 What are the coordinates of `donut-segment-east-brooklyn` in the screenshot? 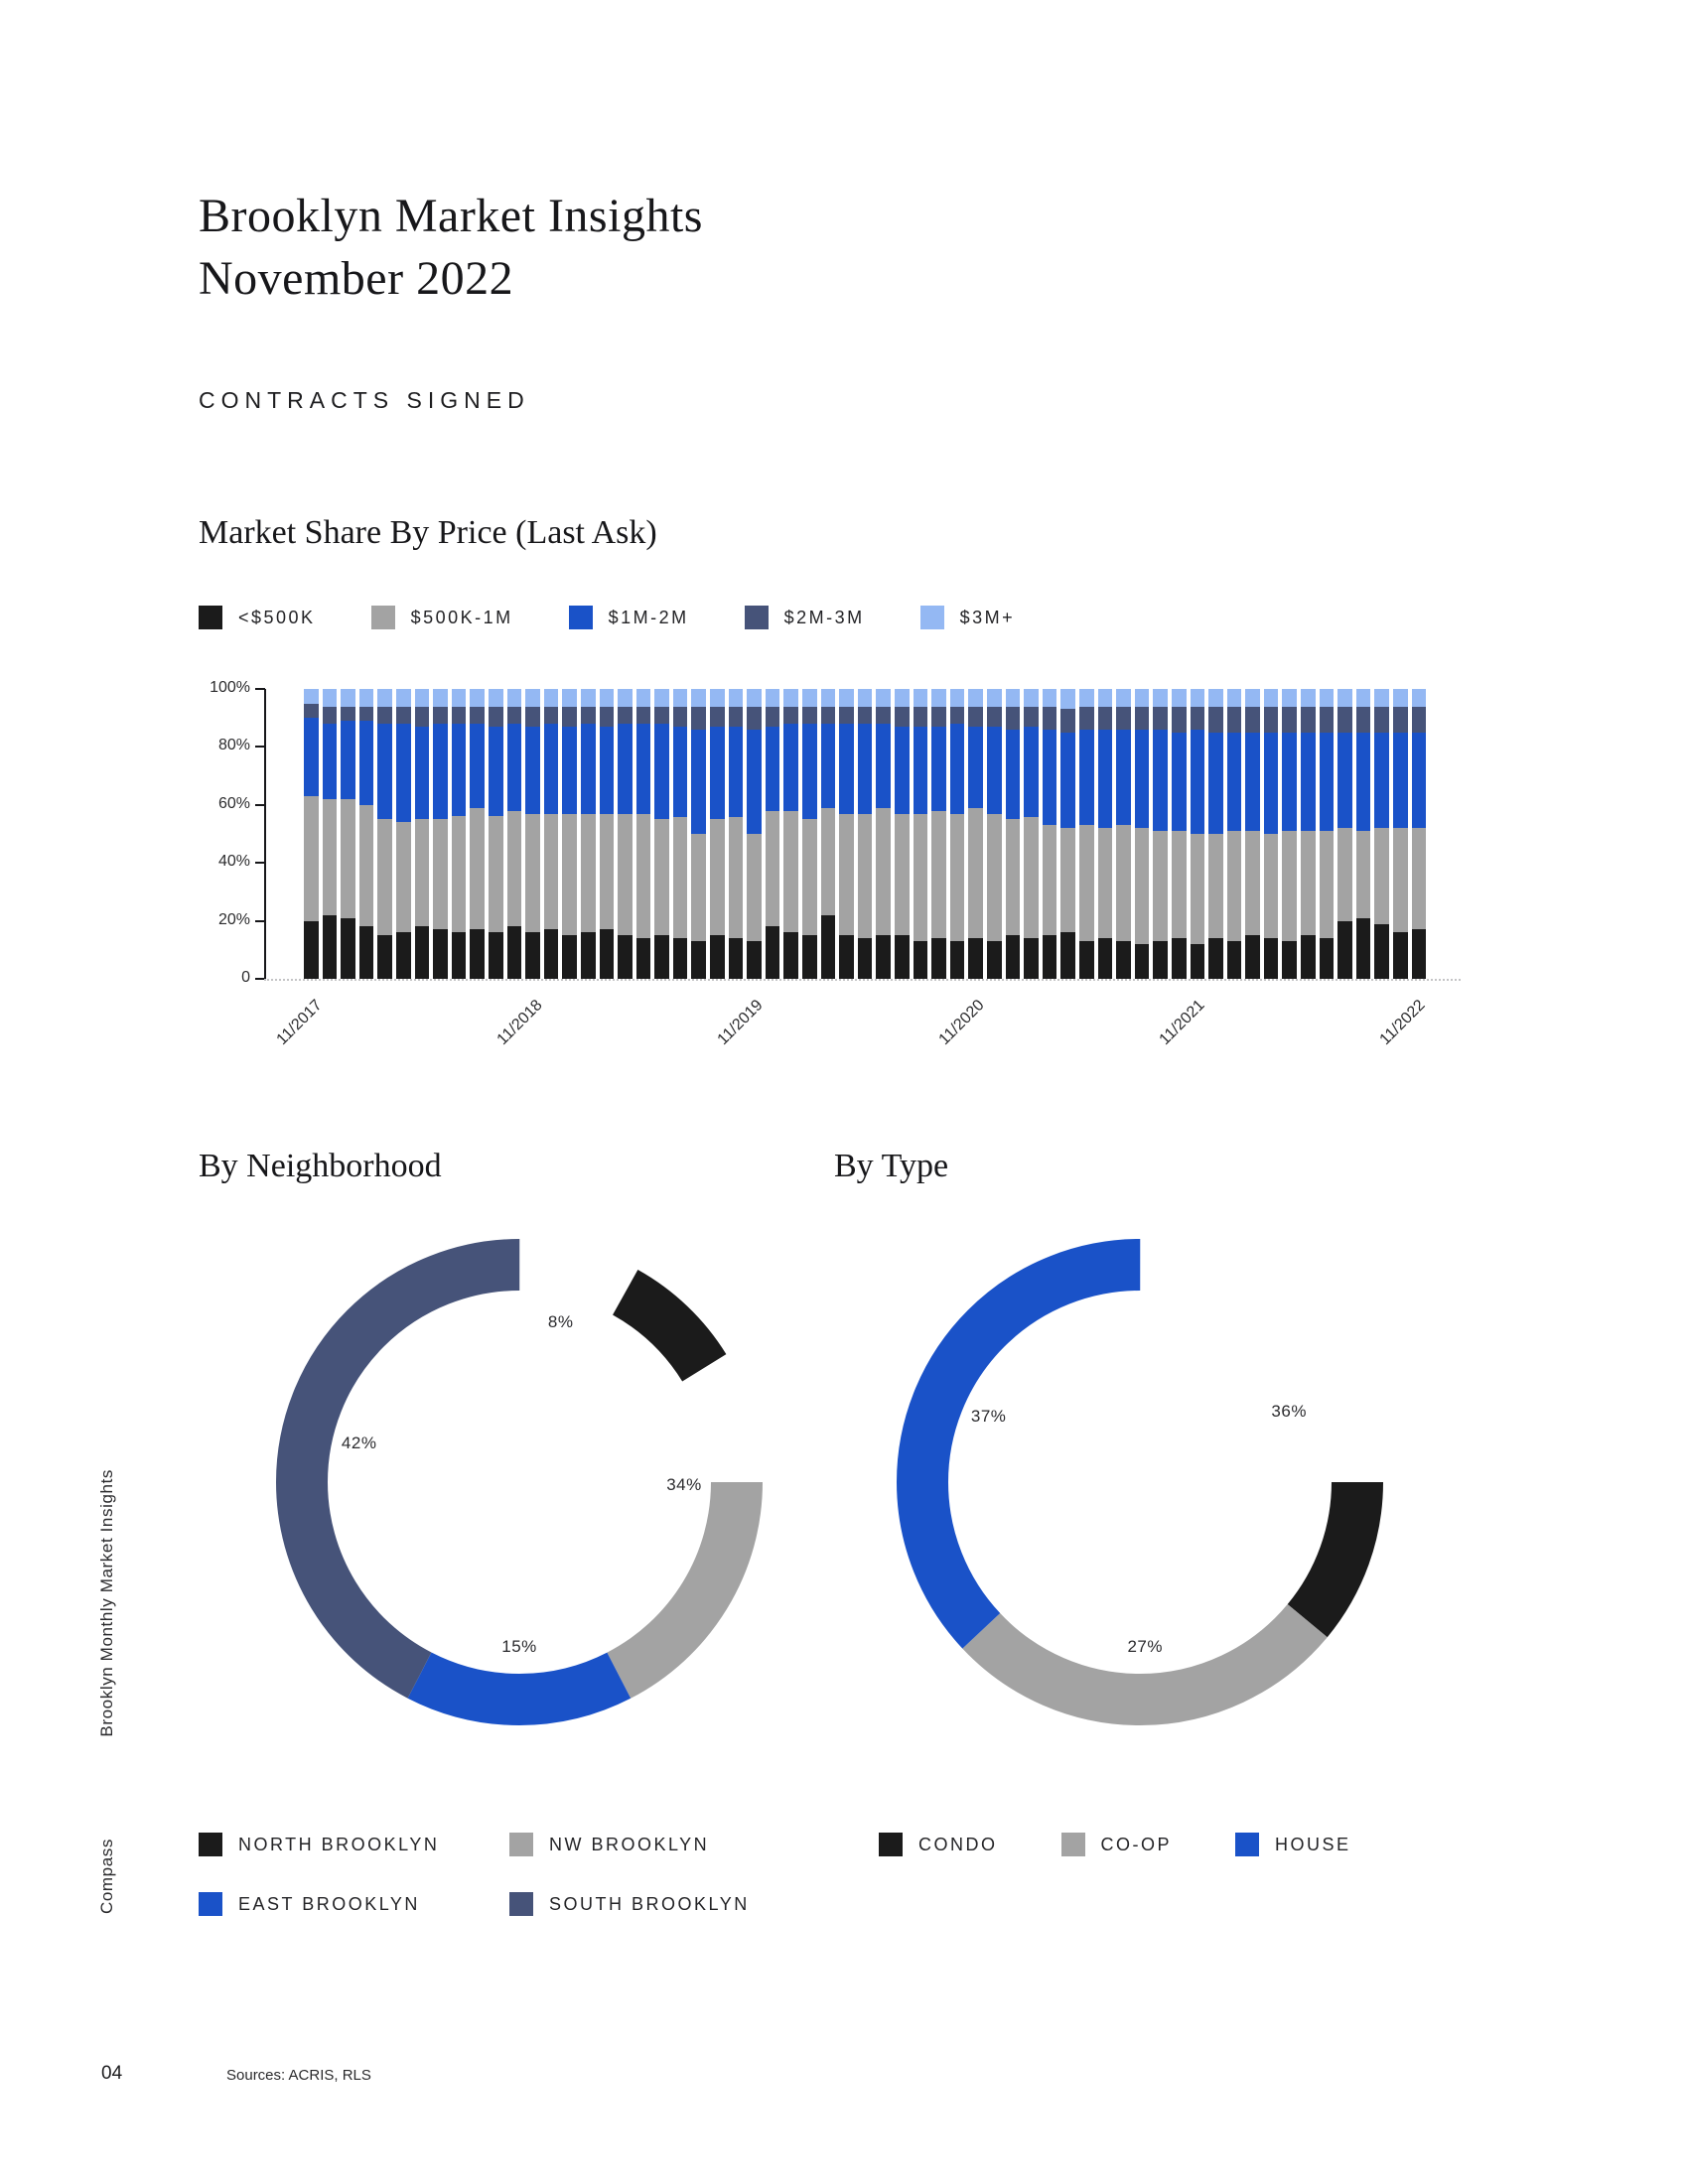 It's located at (519, 1482).